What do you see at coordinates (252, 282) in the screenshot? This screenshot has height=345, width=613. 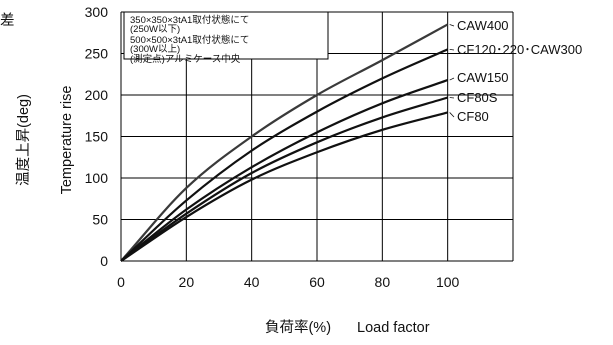 I see `x-tick-label: 40` at bounding box center [252, 282].